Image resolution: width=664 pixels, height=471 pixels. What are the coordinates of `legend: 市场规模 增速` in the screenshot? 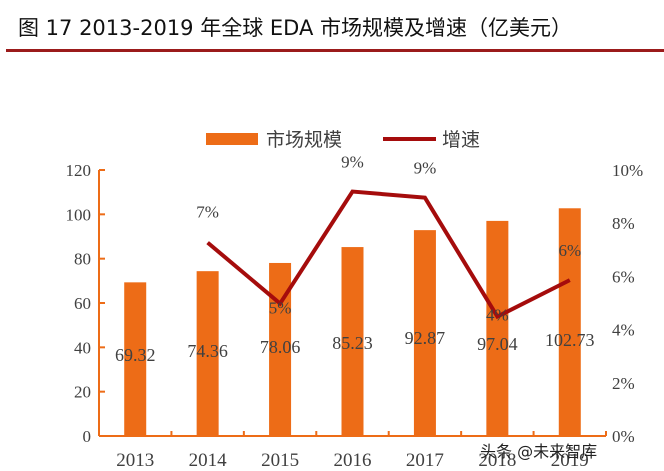 It's located at (343, 140).